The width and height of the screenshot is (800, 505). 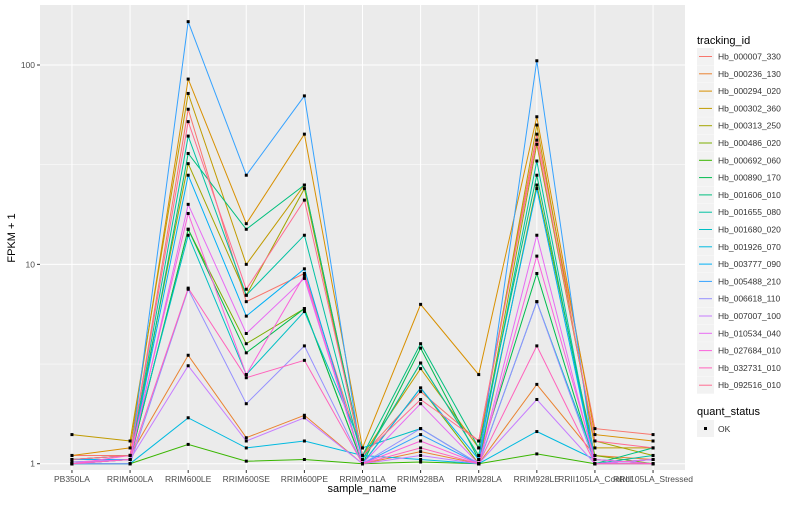 What do you see at coordinates (749, 74) in the screenshot?
I see `legend-label: Hb_000236_130` at bounding box center [749, 74].